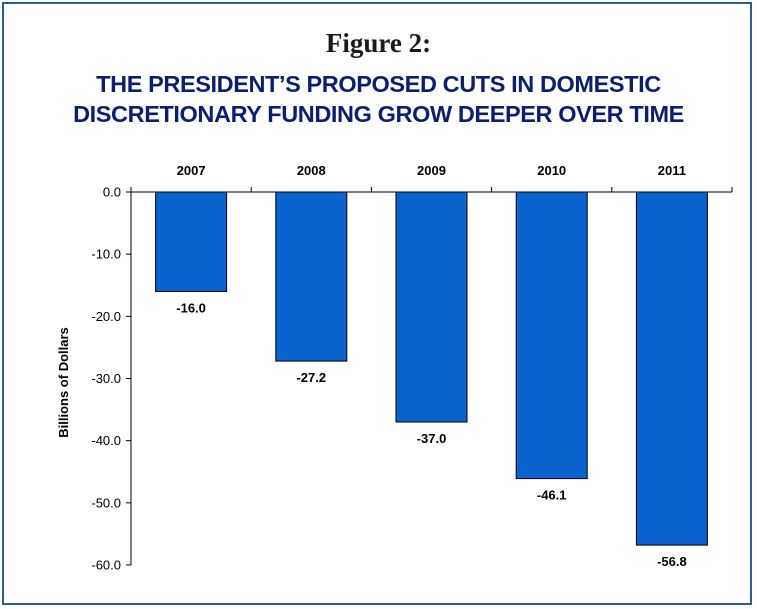 Image resolution: width=757 pixels, height=609 pixels. Describe the element at coordinates (106, 565) in the screenshot. I see `y-tick-label: -60.0` at that location.